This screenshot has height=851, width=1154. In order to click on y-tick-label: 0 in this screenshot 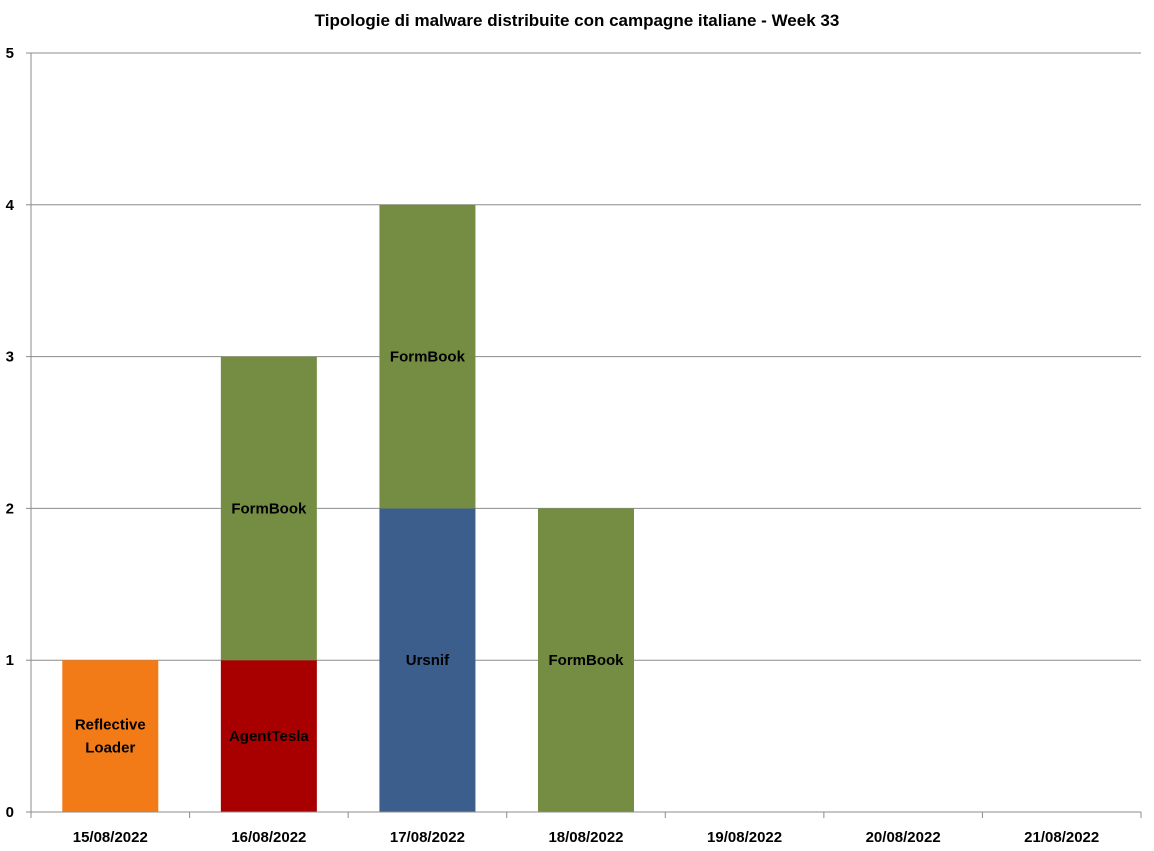, I will do `click(10, 812)`.